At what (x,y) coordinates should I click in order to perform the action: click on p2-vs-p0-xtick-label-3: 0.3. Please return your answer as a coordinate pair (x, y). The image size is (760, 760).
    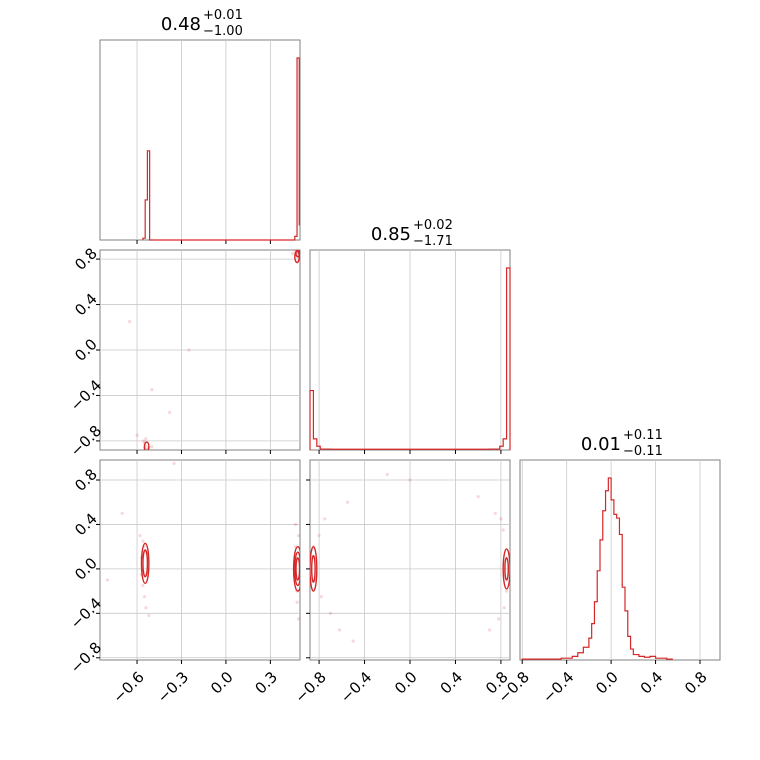
    Looking at the image, I should click on (267, 683).